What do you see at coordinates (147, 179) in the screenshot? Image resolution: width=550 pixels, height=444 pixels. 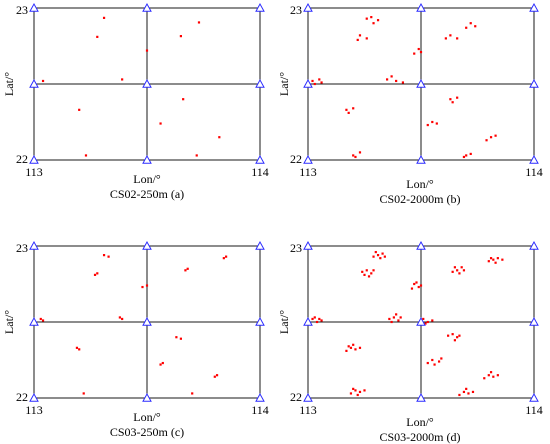 I see `panel-a-xlabel: Lon/°` at bounding box center [147, 179].